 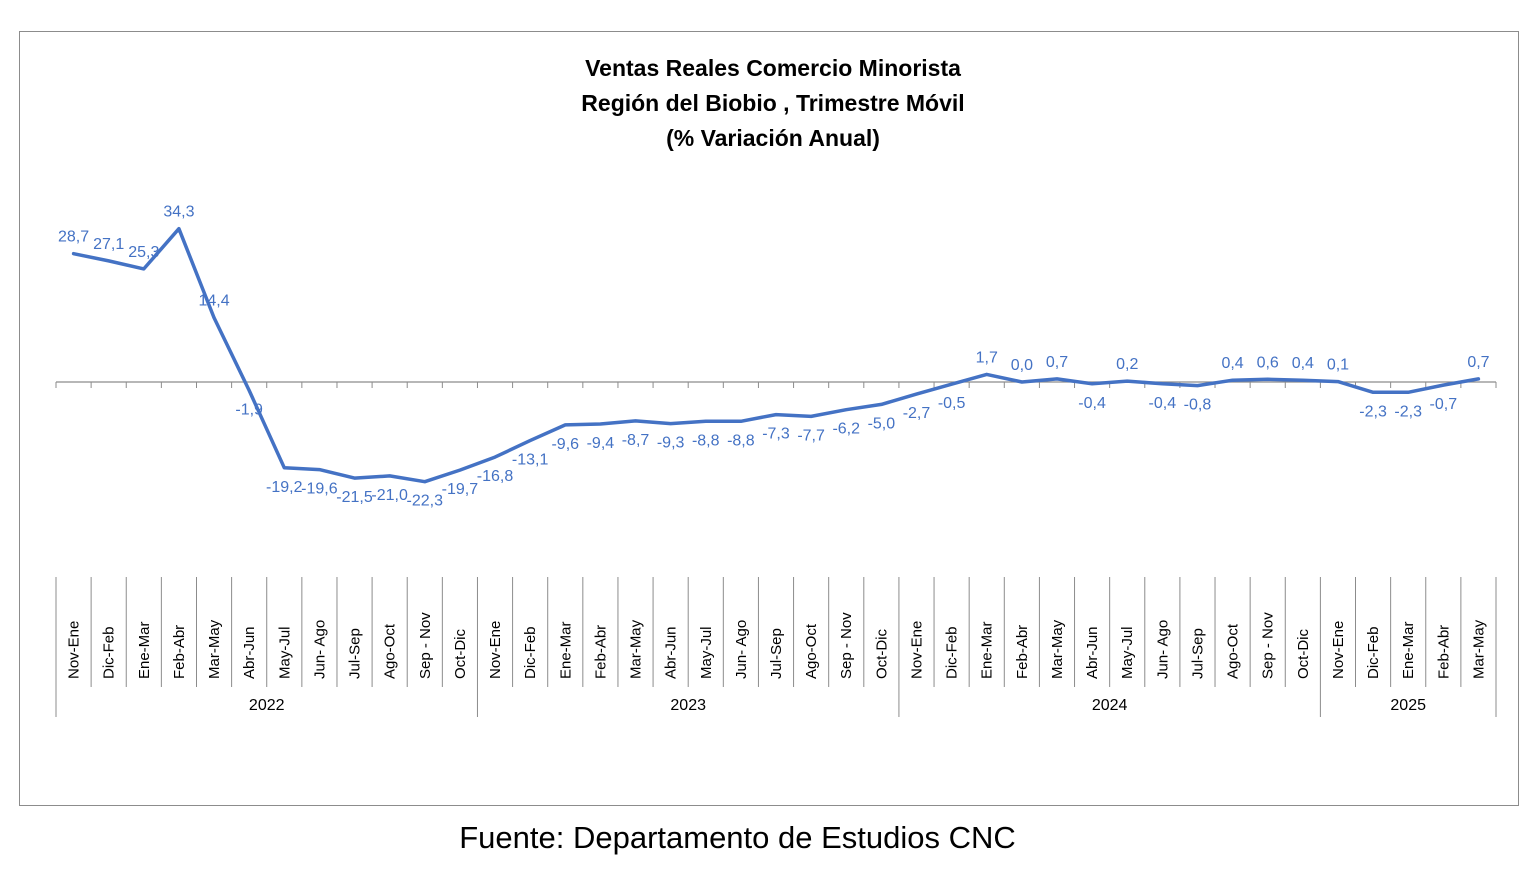 I want to click on data-label: -13,1, so click(x=530, y=460).